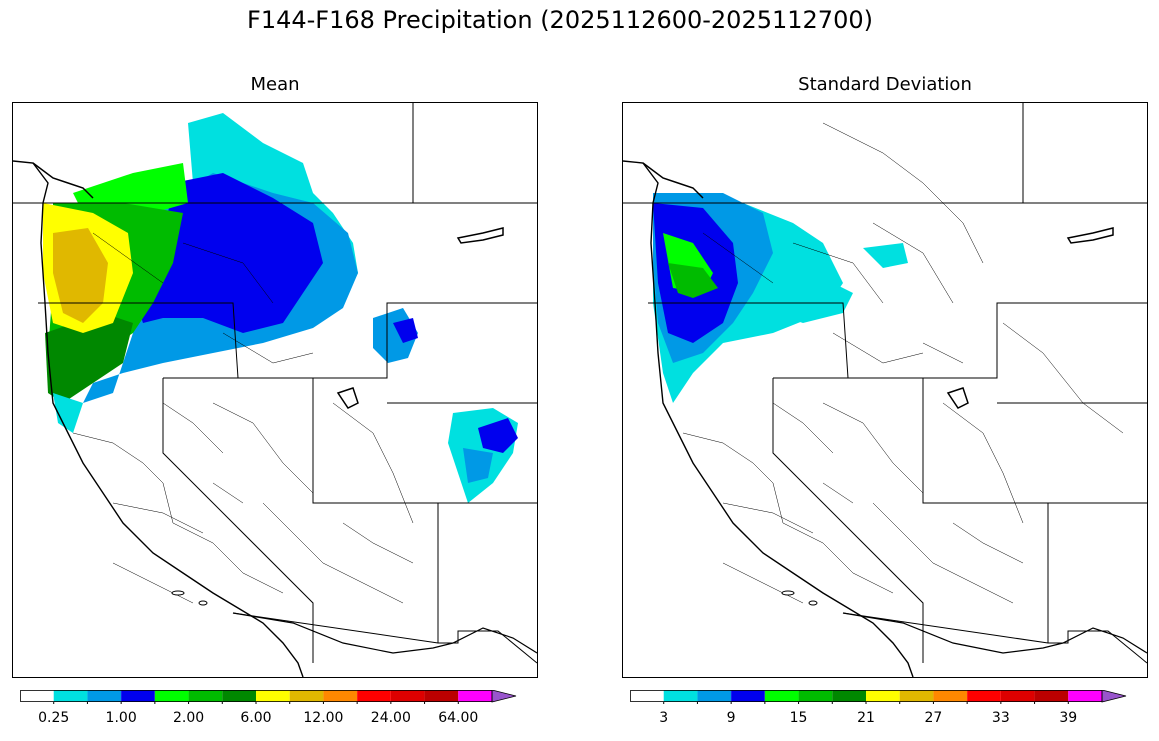  What do you see at coordinates (243, 418) in the screenshot?
I see `basin-lines` at bounding box center [243, 418].